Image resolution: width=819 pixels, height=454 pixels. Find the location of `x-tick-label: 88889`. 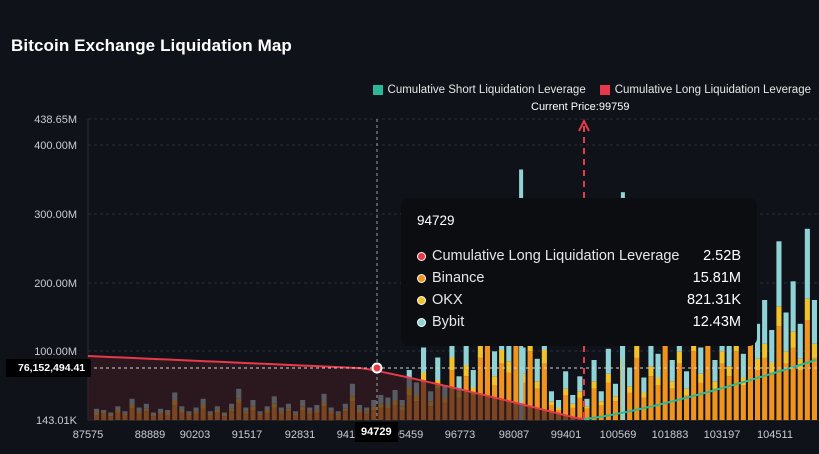

x-tick-label: 88889 is located at coordinates (150, 435).